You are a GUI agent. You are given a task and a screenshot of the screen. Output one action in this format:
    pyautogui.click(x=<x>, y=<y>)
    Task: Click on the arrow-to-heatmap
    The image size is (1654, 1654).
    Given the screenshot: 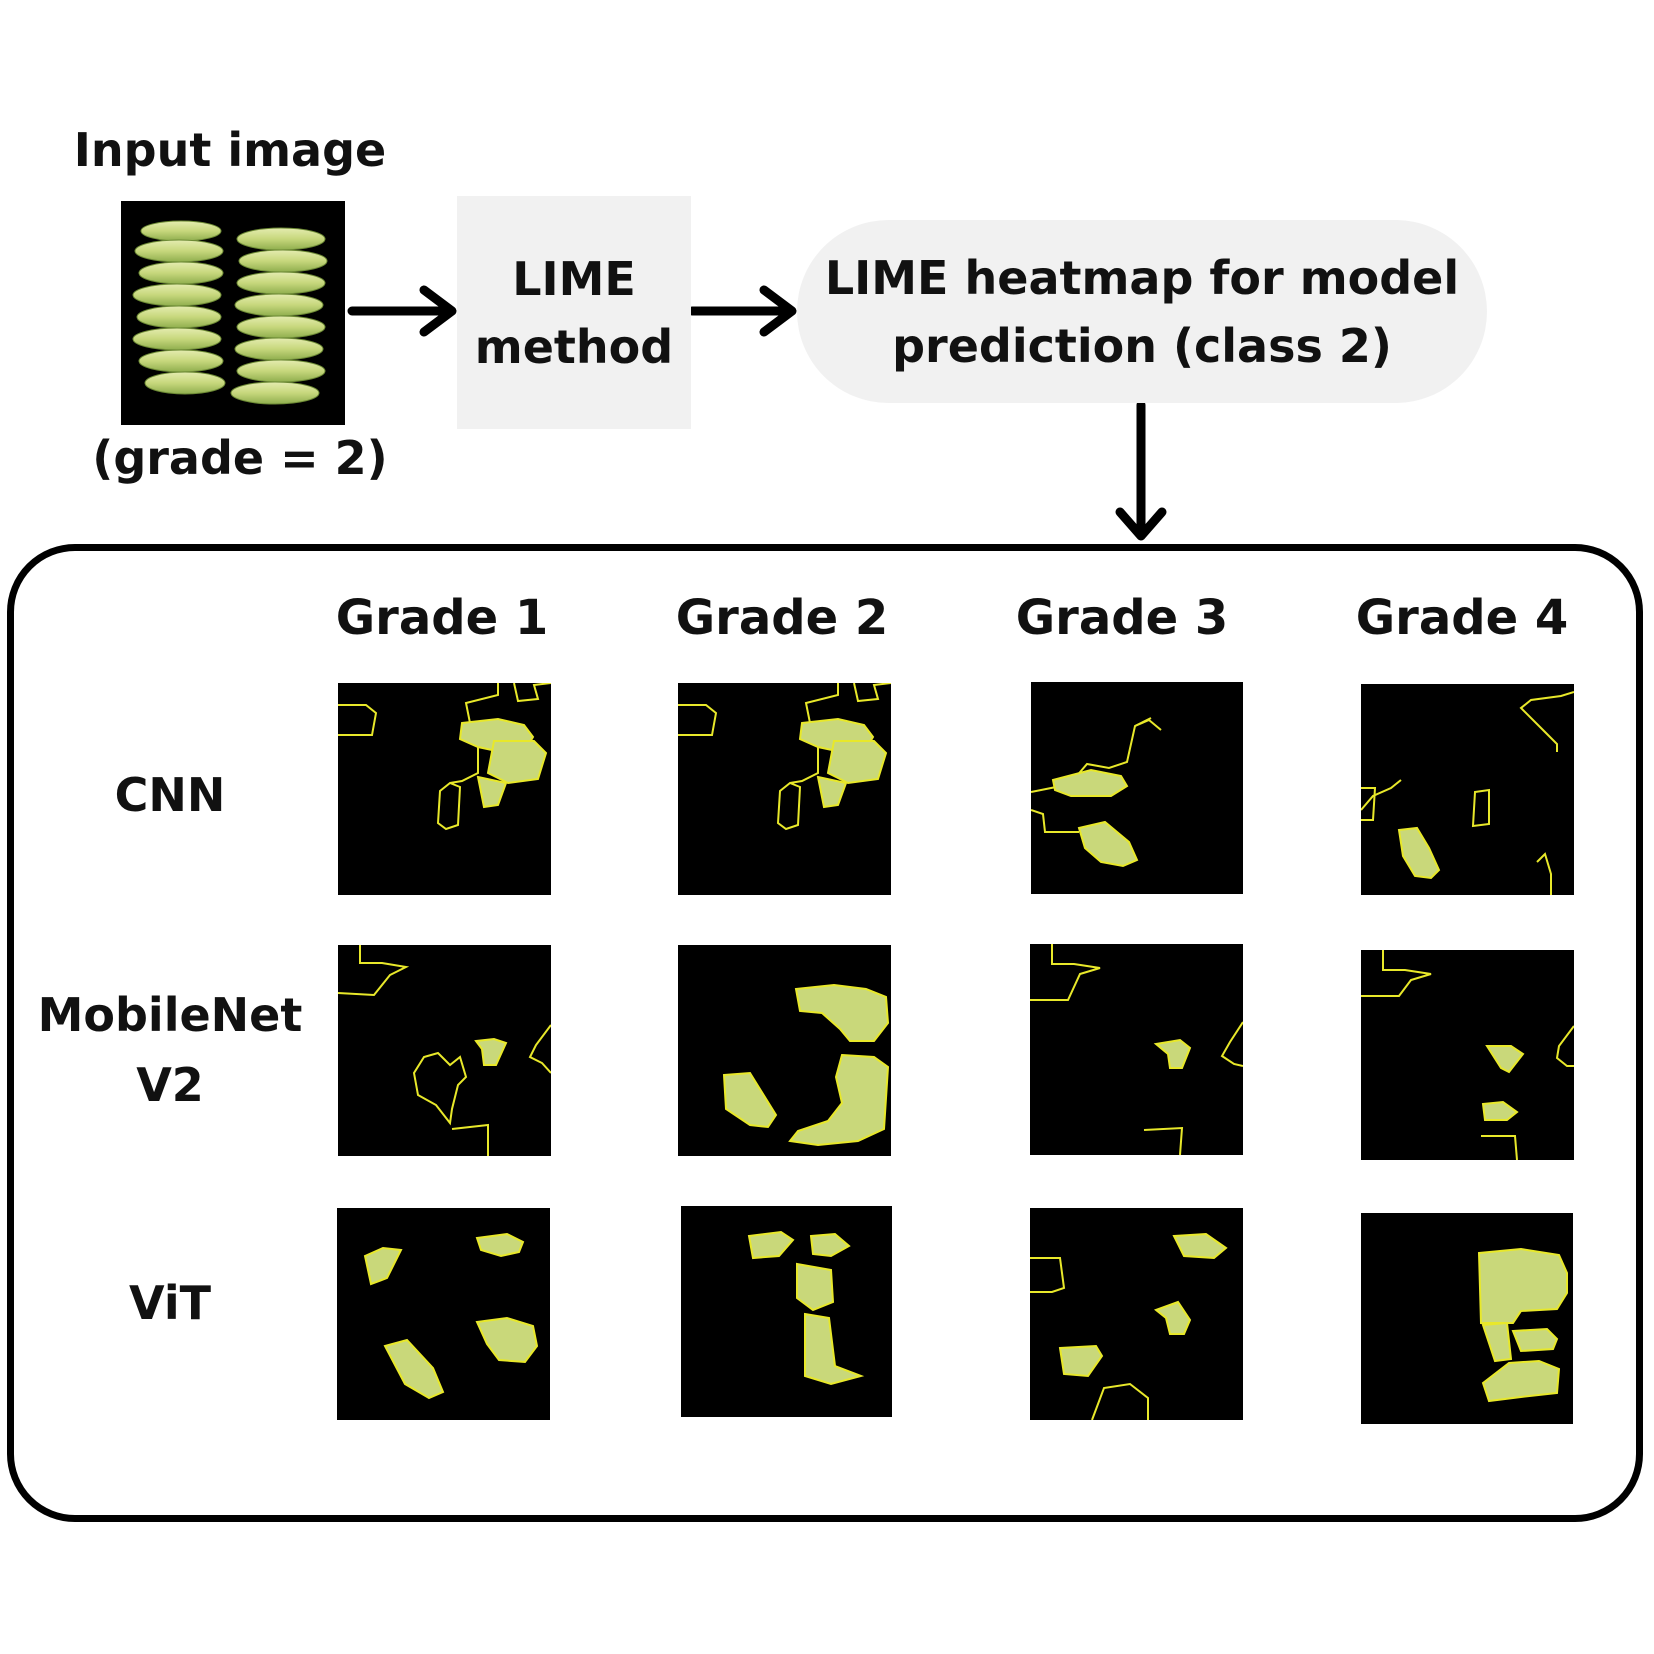 What is the action you would take?
    pyautogui.click(x=742, y=311)
    